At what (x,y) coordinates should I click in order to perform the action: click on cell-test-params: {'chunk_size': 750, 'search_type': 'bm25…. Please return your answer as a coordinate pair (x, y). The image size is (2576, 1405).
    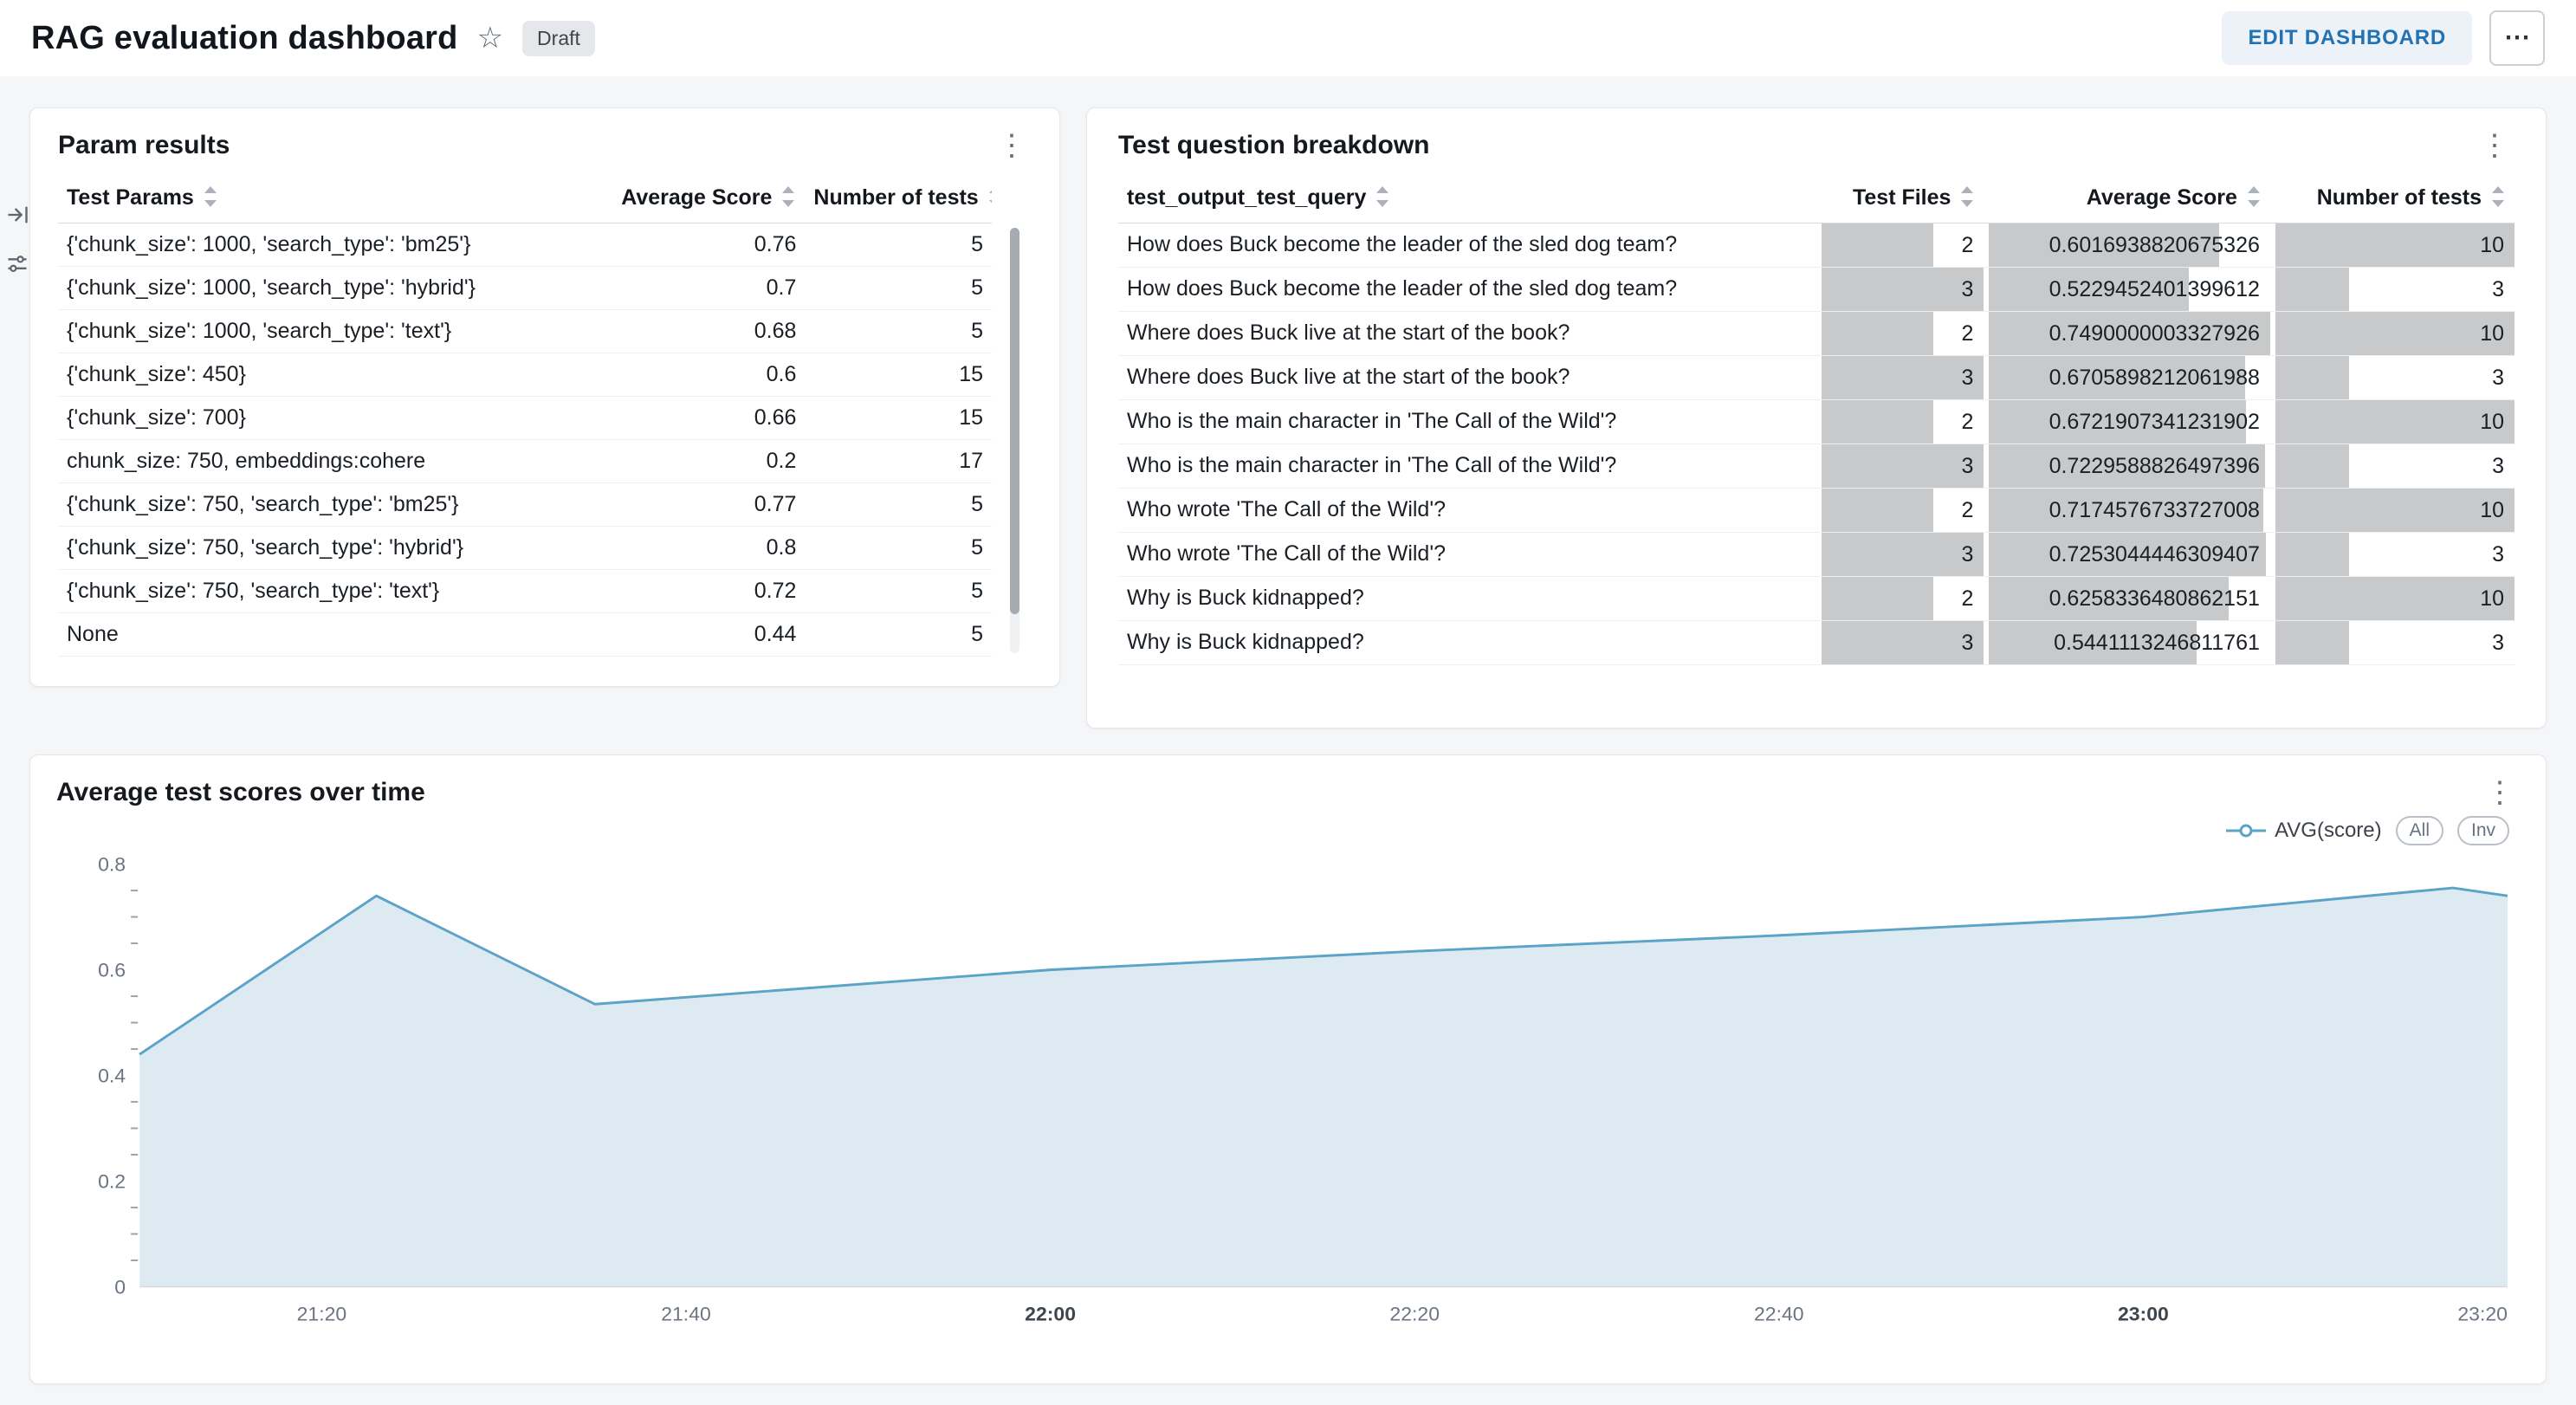
    Looking at the image, I should click on (319, 504).